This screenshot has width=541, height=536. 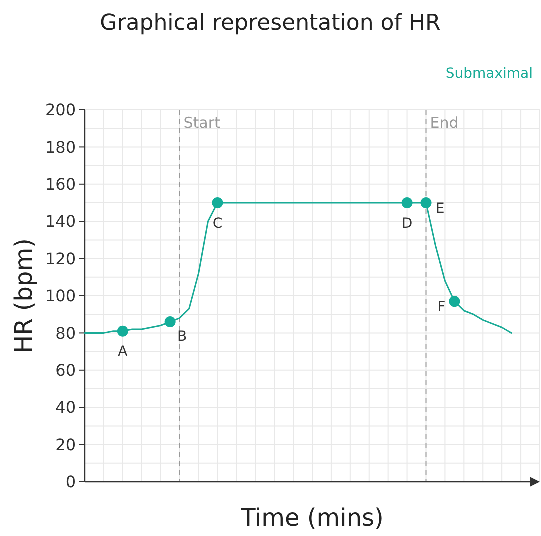 I want to click on text: Submaximal, so click(x=489, y=74).